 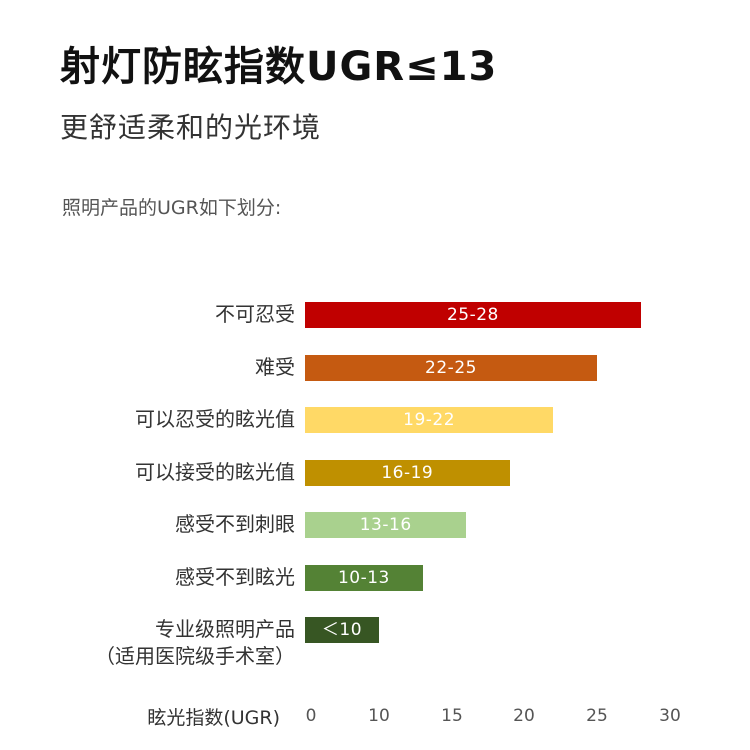 What do you see at coordinates (275, 367) in the screenshot?
I see `category-label: 难受` at bounding box center [275, 367].